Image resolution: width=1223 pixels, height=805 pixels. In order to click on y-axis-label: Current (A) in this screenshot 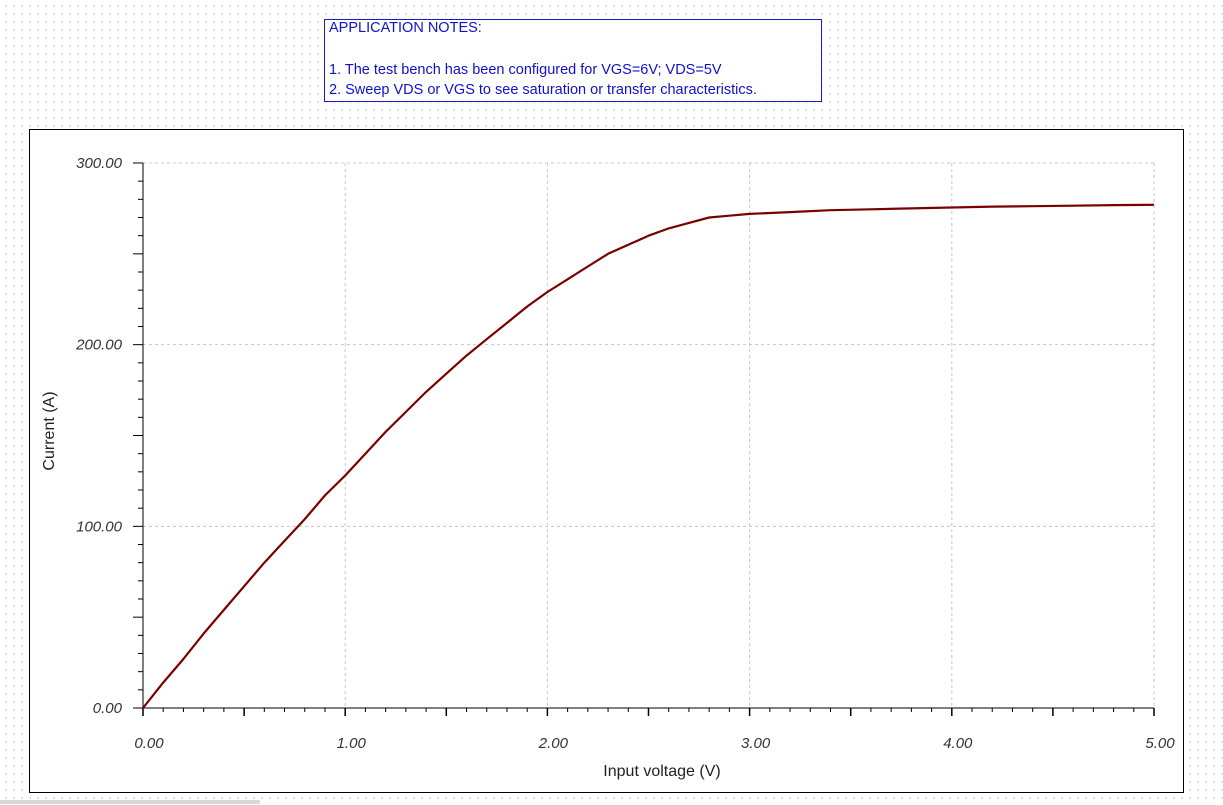, I will do `click(49, 430)`.